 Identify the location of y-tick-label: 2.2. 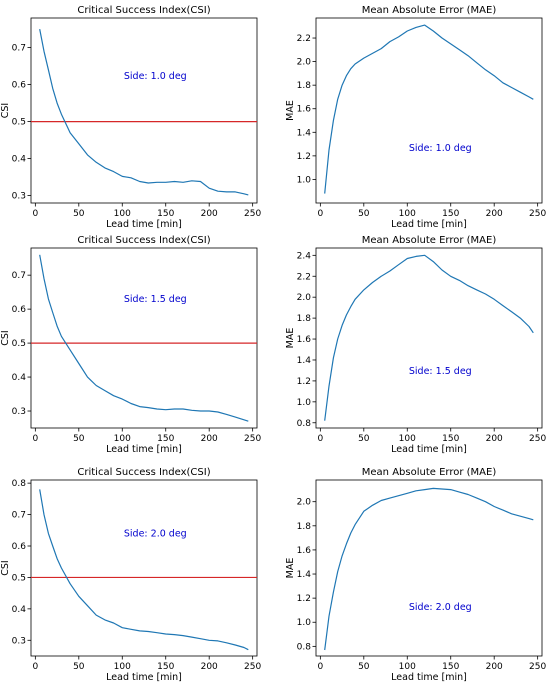
(304, 277).